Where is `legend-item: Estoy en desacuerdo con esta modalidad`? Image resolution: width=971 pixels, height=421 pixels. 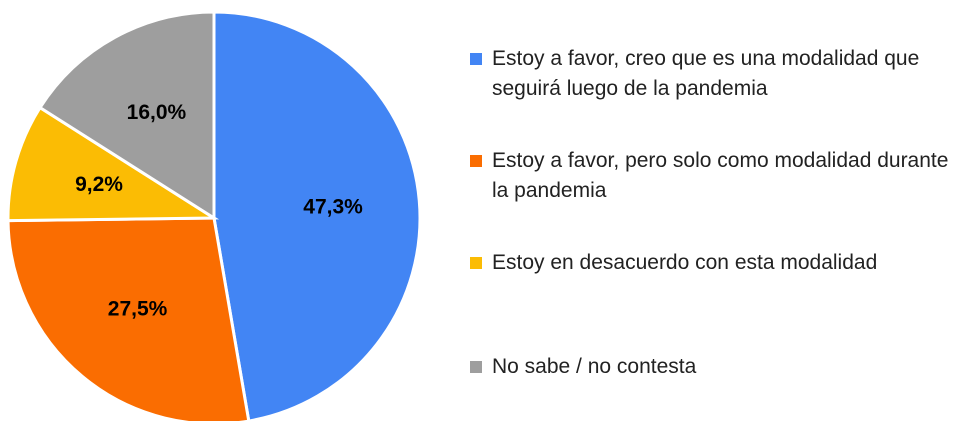
legend-item: Estoy en desacuerdo con esta modalidad is located at coordinates (715, 263).